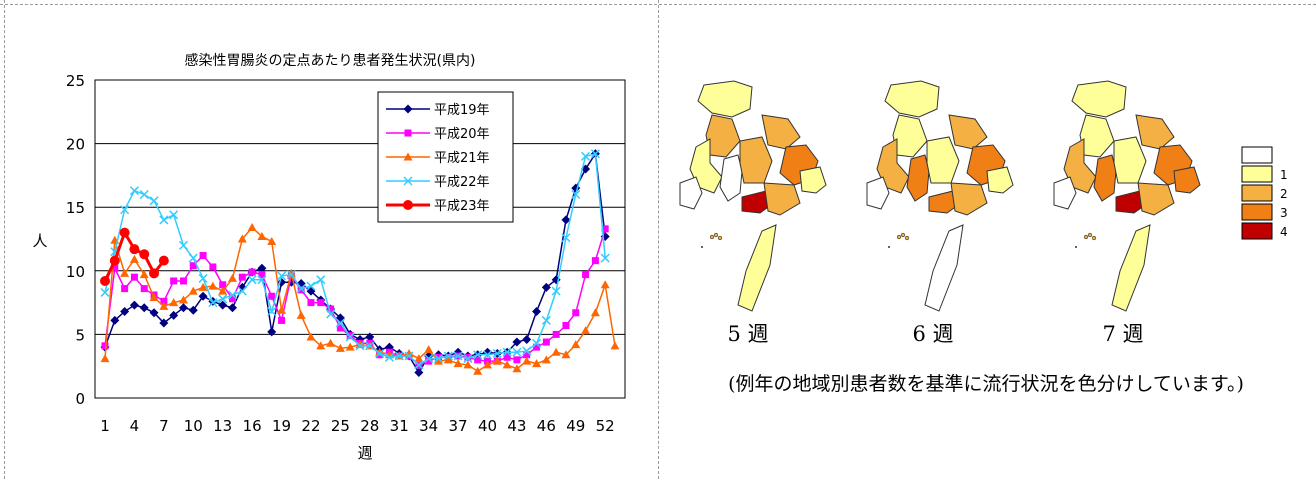 Image resolution: width=1316 pixels, height=479 pixels. Describe the element at coordinates (4, 239) in the screenshot. I see `left-border` at that location.